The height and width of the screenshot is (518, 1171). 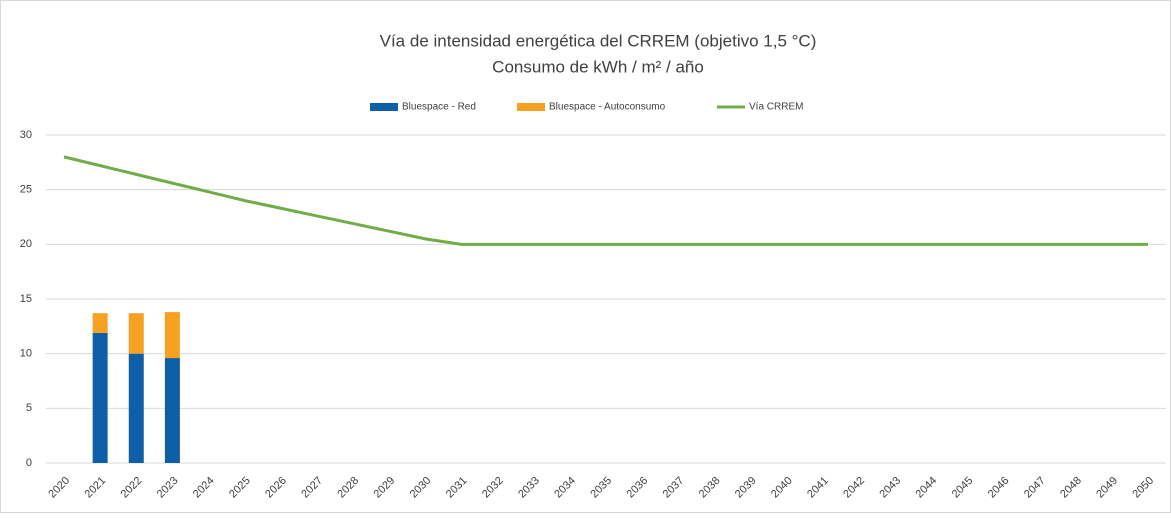 What do you see at coordinates (776, 107) in the screenshot?
I see `legend-label: Vía CRREM` at bounding box center [776, 107].